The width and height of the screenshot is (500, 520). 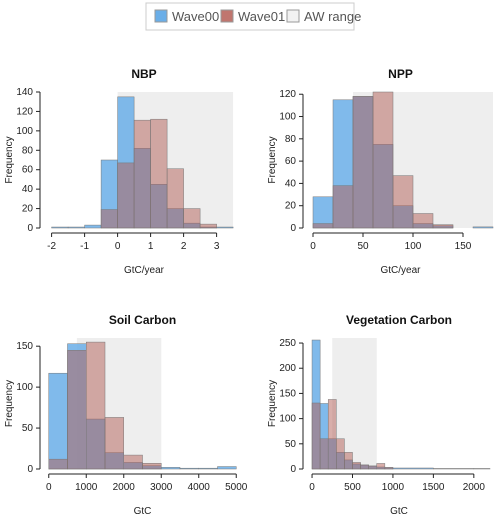 I want to click on npp-x-tick-label-2: 100, so click(x=413, y=246).